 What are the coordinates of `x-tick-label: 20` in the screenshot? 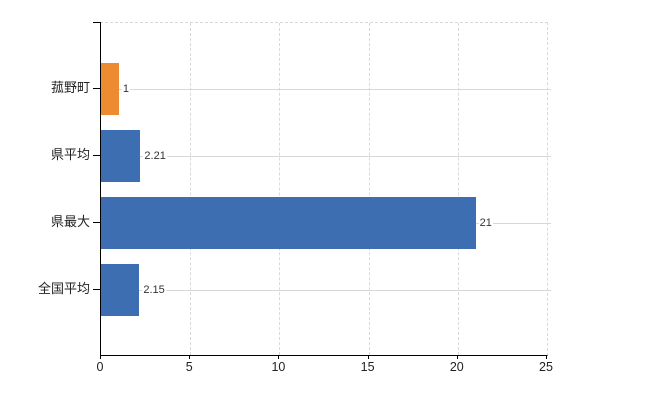 It's located at (456, 367).